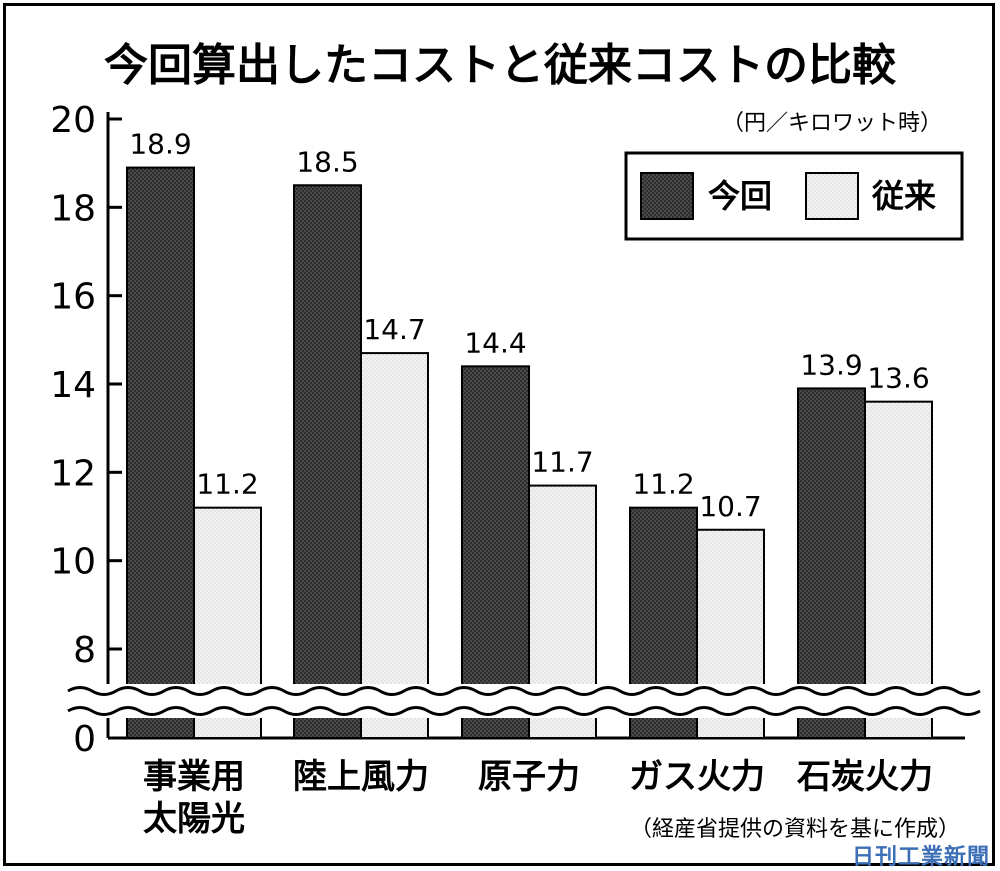  I want to click on axis-break-wave-bottom, so click(524, 711).